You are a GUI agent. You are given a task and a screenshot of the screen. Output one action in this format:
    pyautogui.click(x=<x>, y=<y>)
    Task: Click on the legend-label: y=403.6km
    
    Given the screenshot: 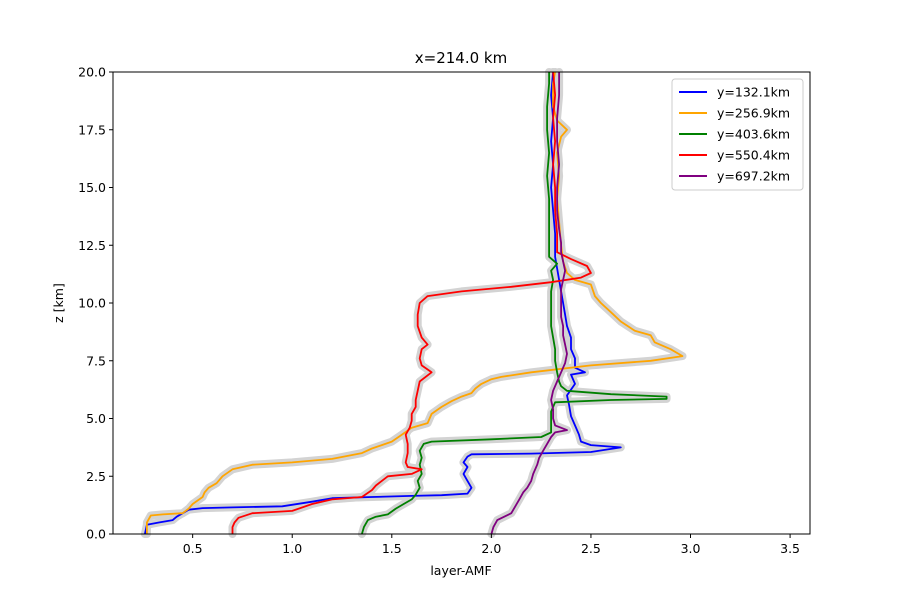 What is the action you would take?
    pyautogui.click(x=753, y=134)
    